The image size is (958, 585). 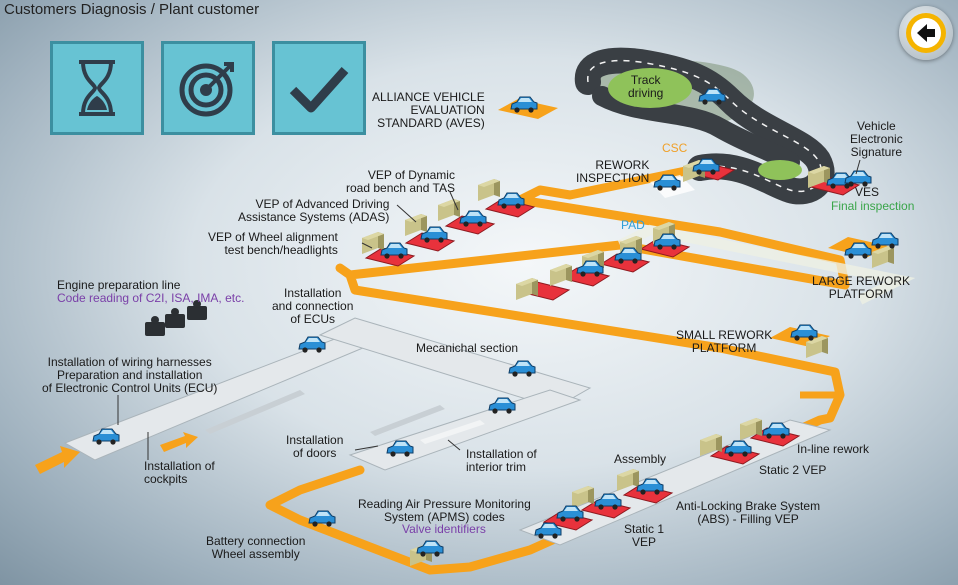 What do you see at coordinates (675, 148) in the screenshot?
I see `csc-label: CSC` at bounding box center [675, 148].